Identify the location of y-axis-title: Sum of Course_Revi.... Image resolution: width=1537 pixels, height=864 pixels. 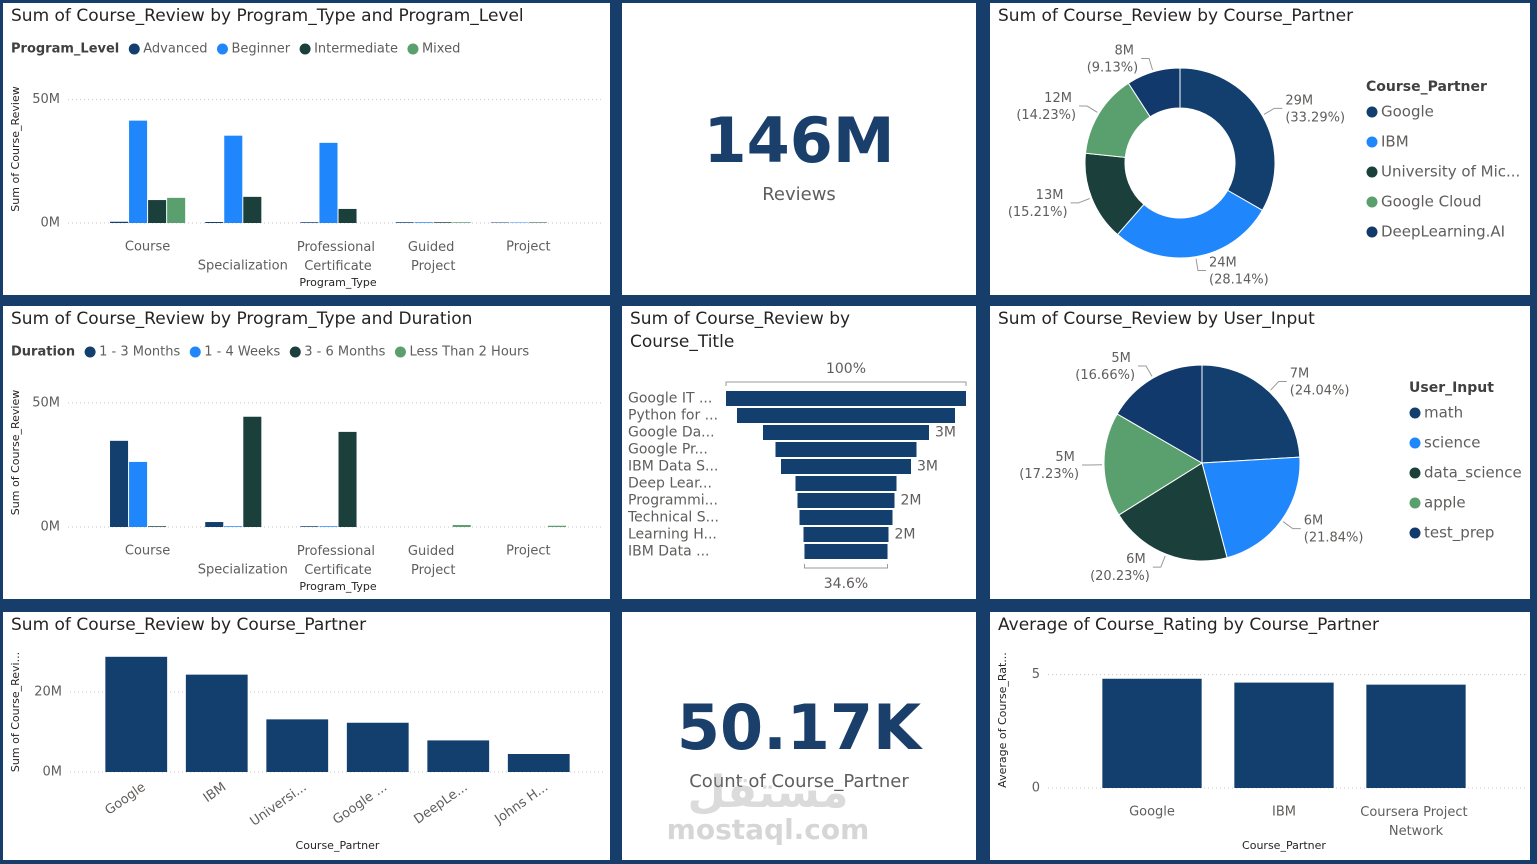
(15, 712).